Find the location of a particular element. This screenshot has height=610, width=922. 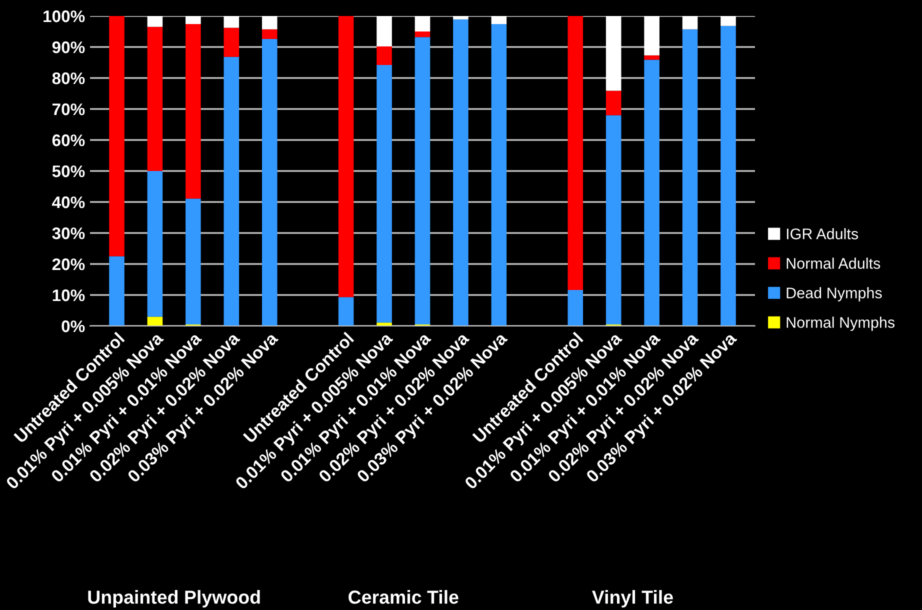

y-tick-label: 80% is located at coordinates (68, 78).